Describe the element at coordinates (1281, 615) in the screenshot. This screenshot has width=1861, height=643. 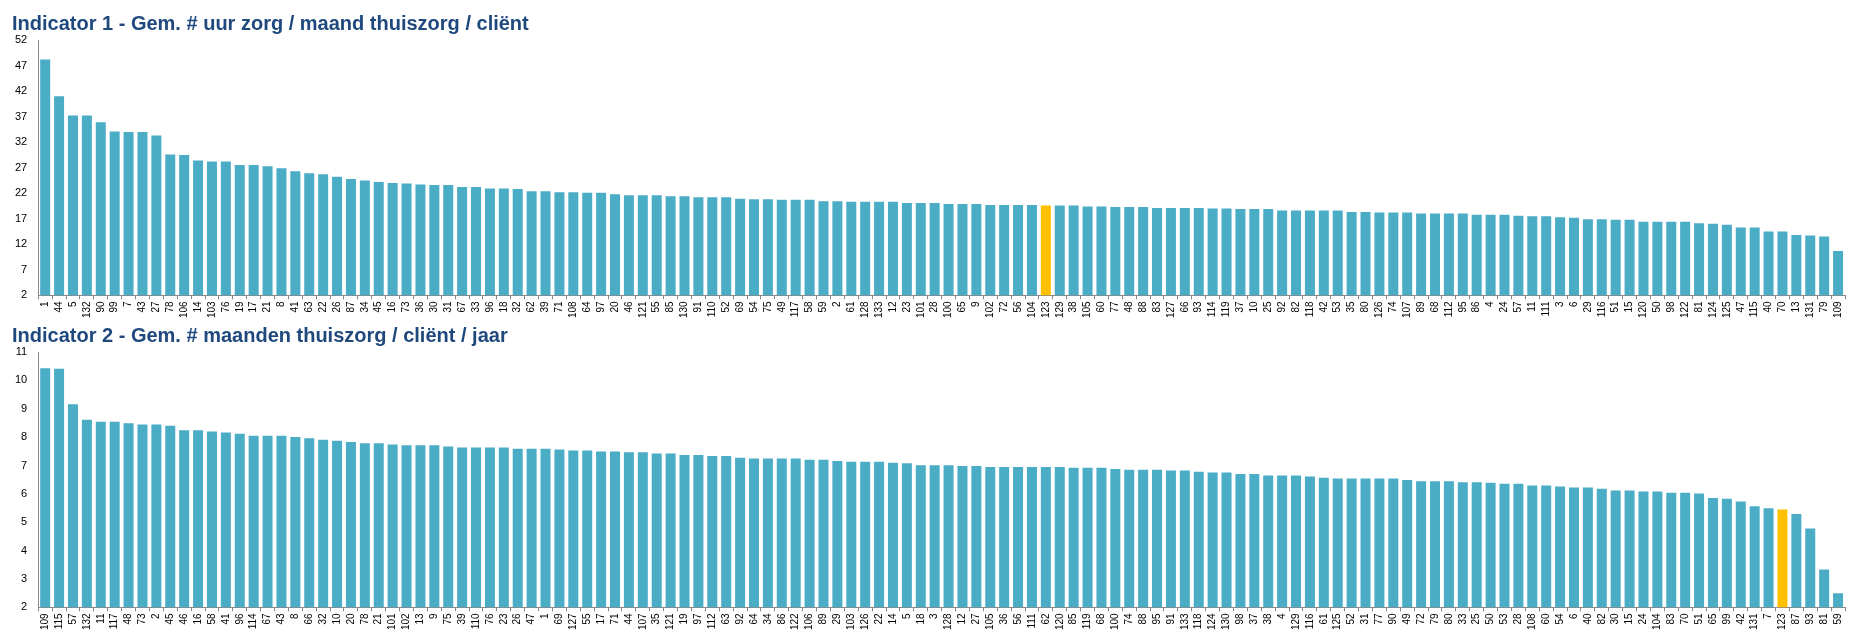
I see `x-tick-label: 4` at that location.